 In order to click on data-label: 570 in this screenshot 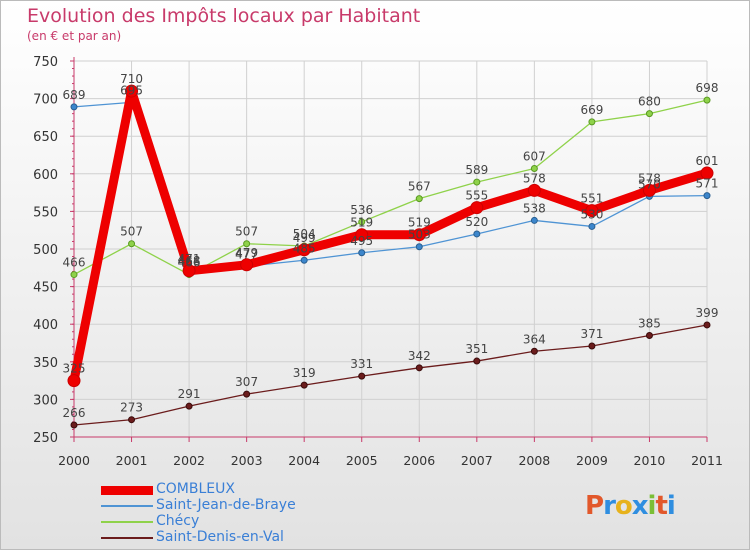, I will do `click(649, 184)`.